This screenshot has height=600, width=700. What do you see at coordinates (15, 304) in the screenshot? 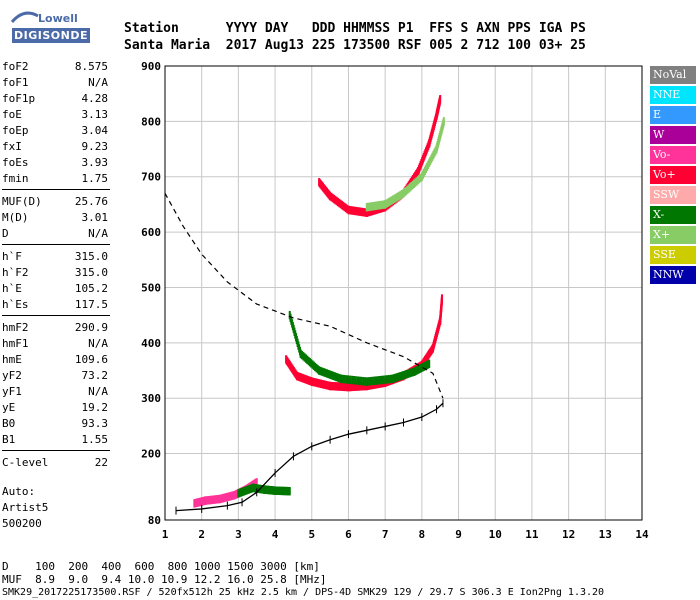
I see `param-label: h`Es` at bounding box center [15, 304].